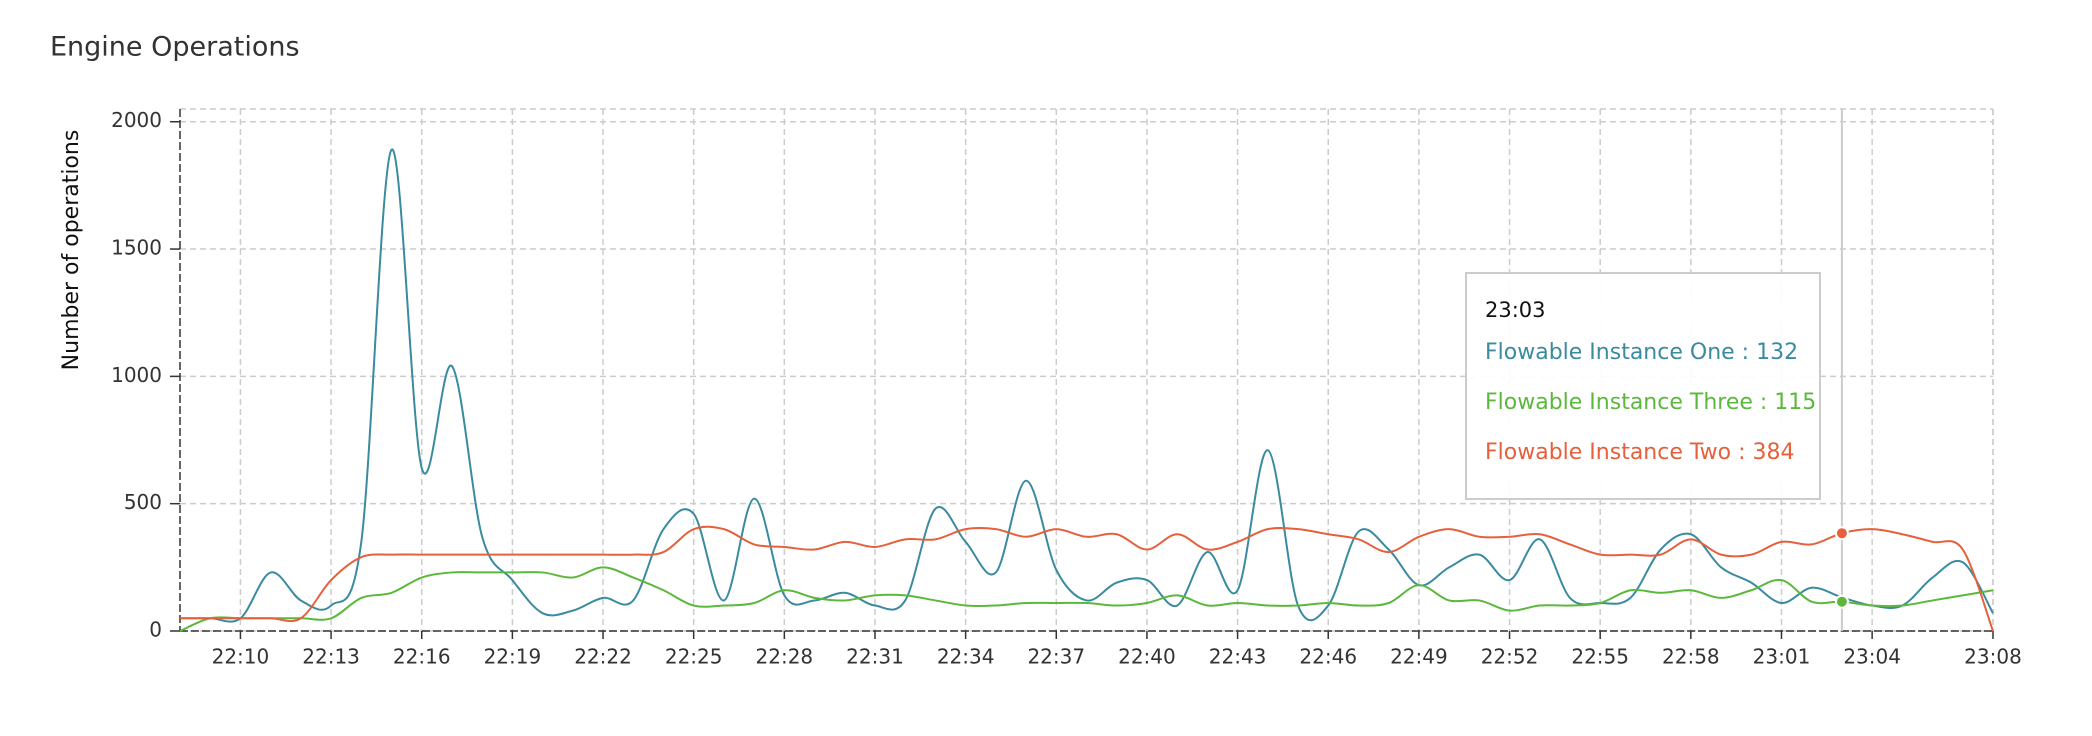 The width and height of the screenshot is (2092, 736). Describe the element at coordinates (1238, 657) in the screenshot. I see `x-tick-label: 22:43` at that location.